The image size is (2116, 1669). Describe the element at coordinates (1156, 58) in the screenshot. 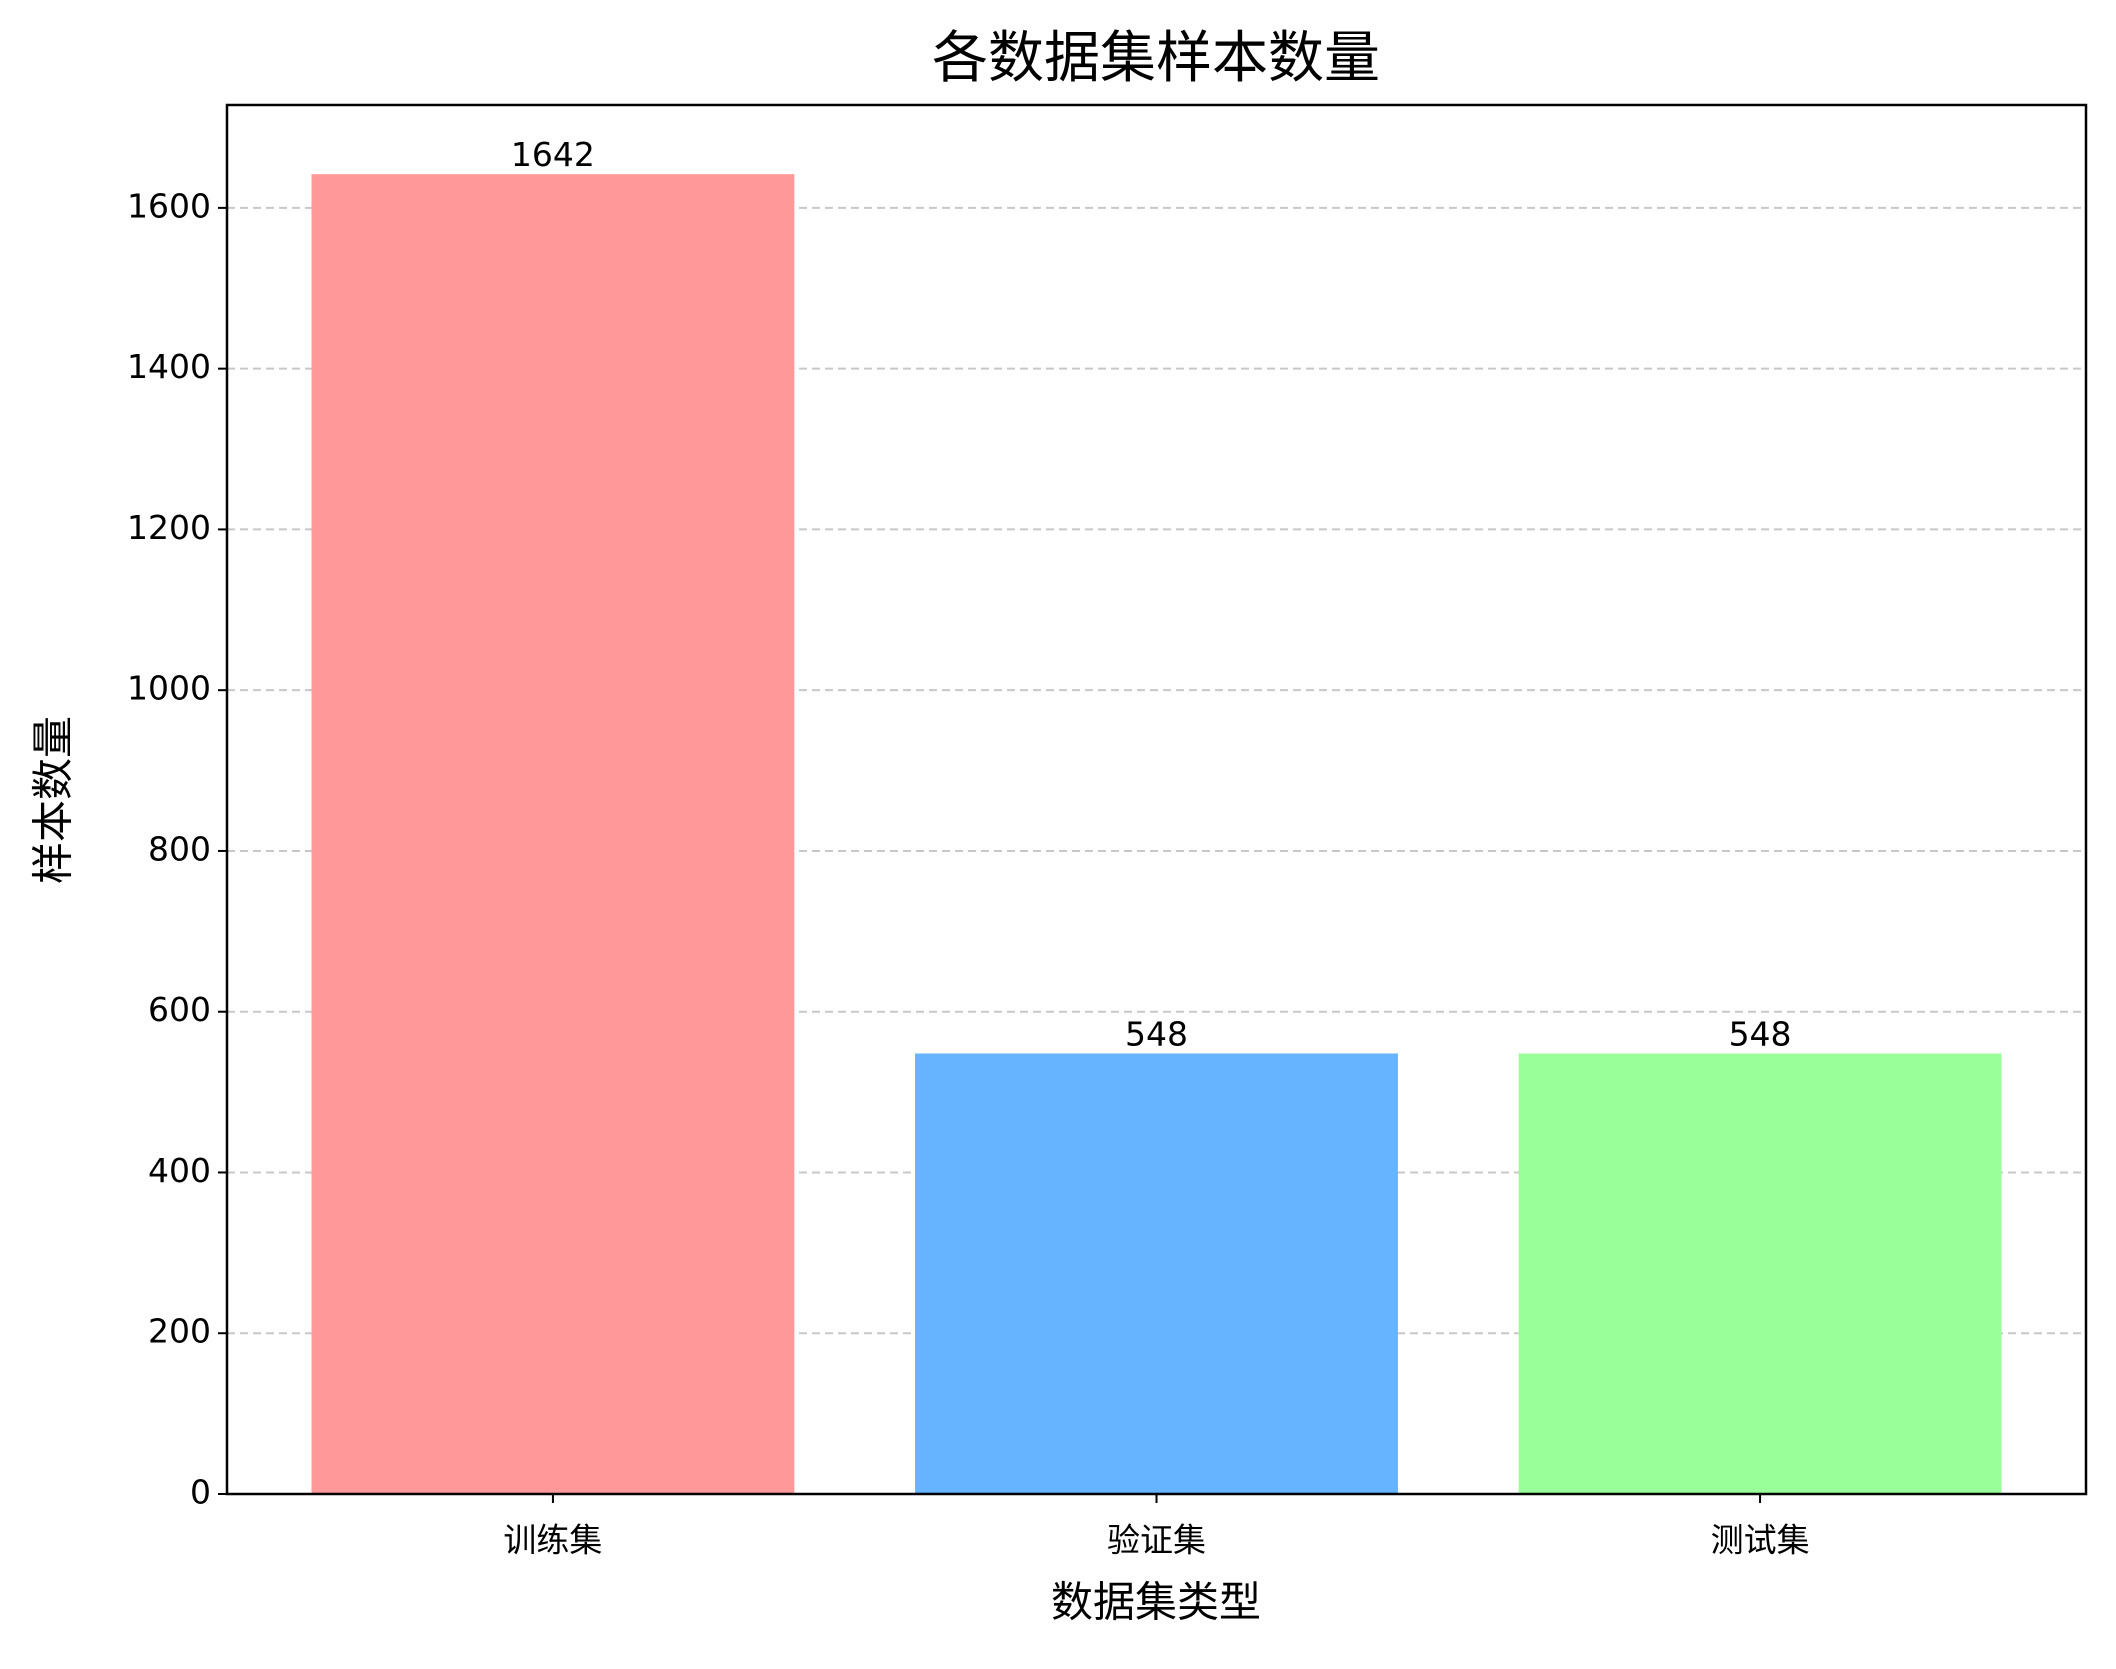

I see `chart-title: 各数据集样本数量` at that location.